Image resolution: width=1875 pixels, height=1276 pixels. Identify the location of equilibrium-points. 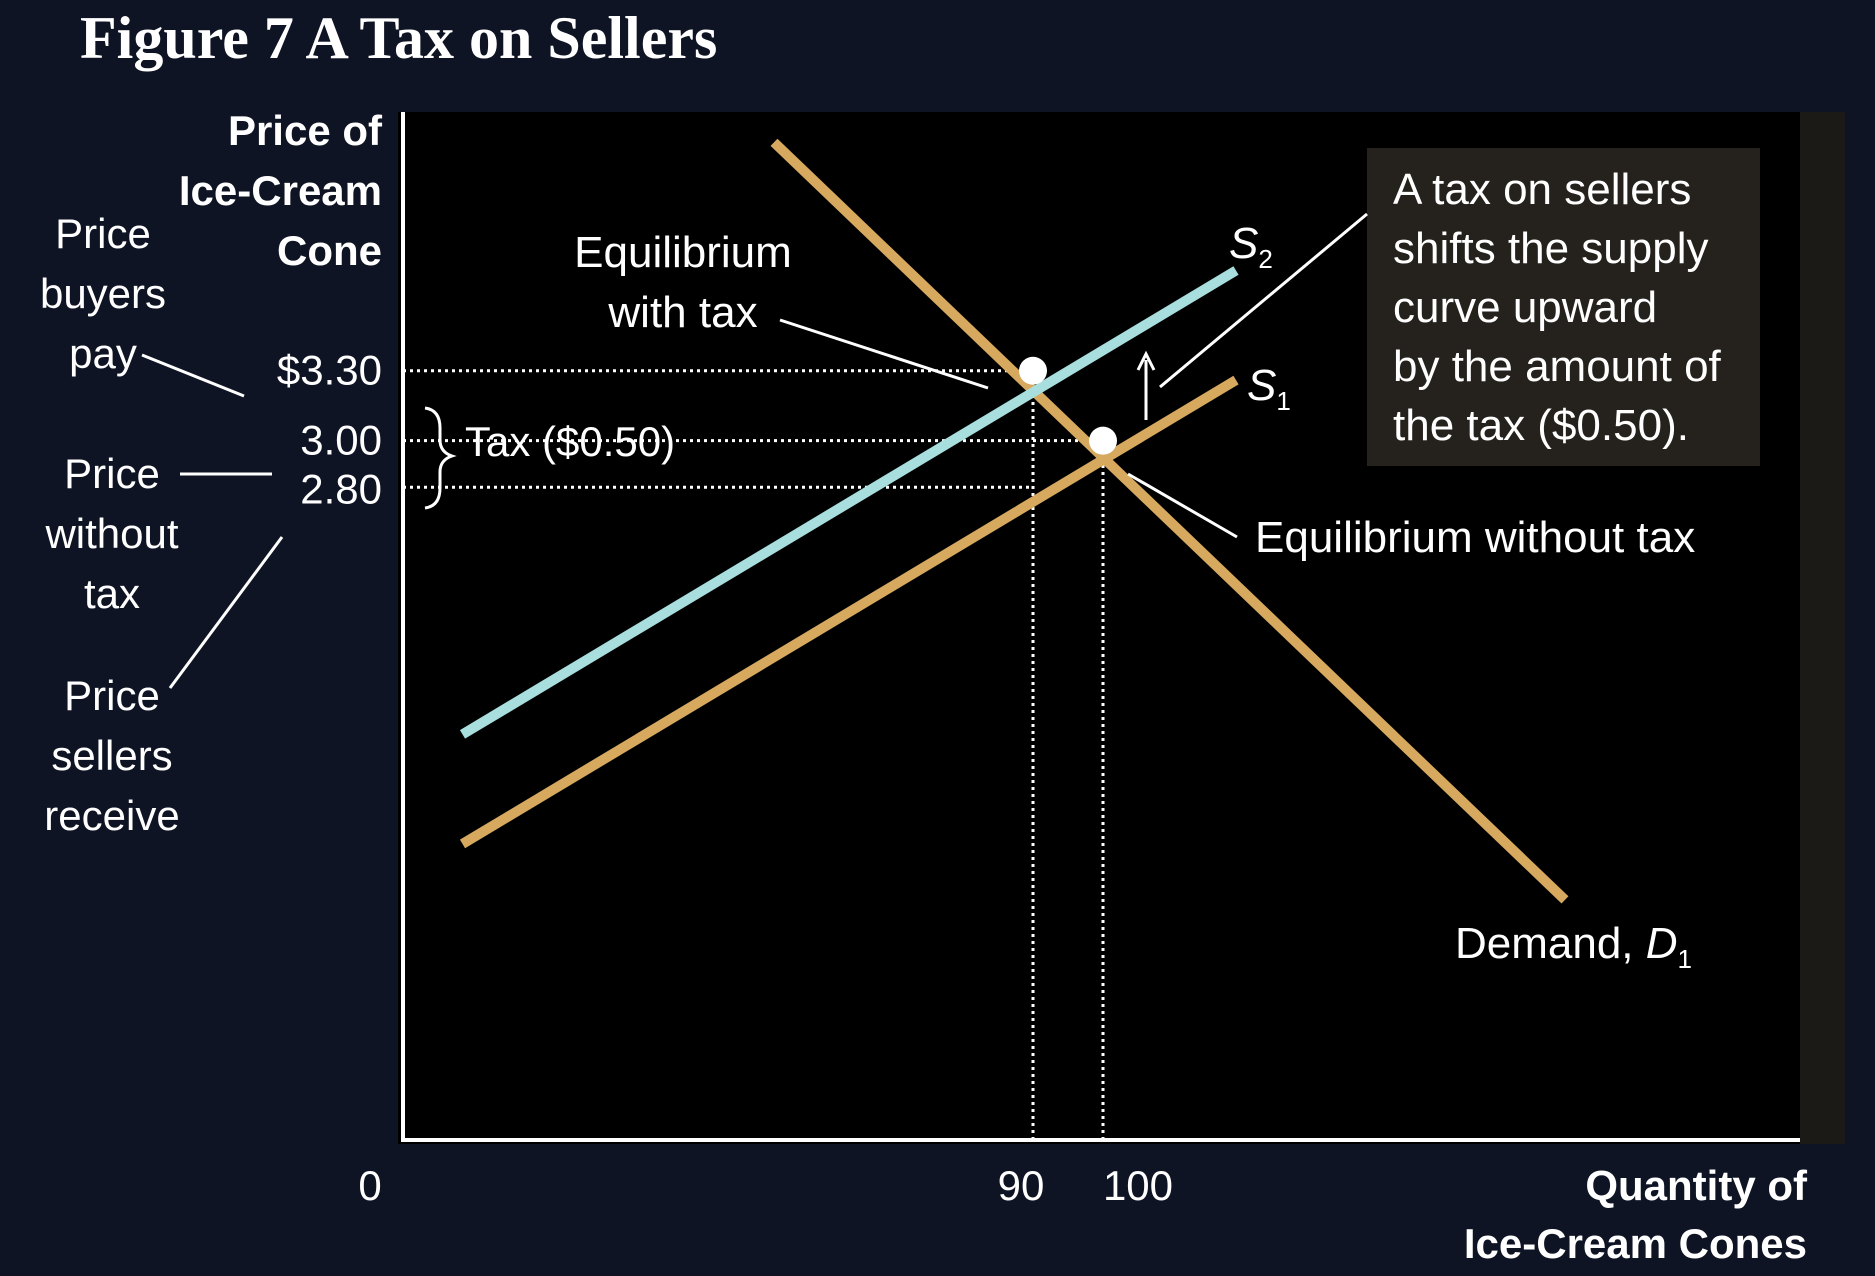
(1068, 405).